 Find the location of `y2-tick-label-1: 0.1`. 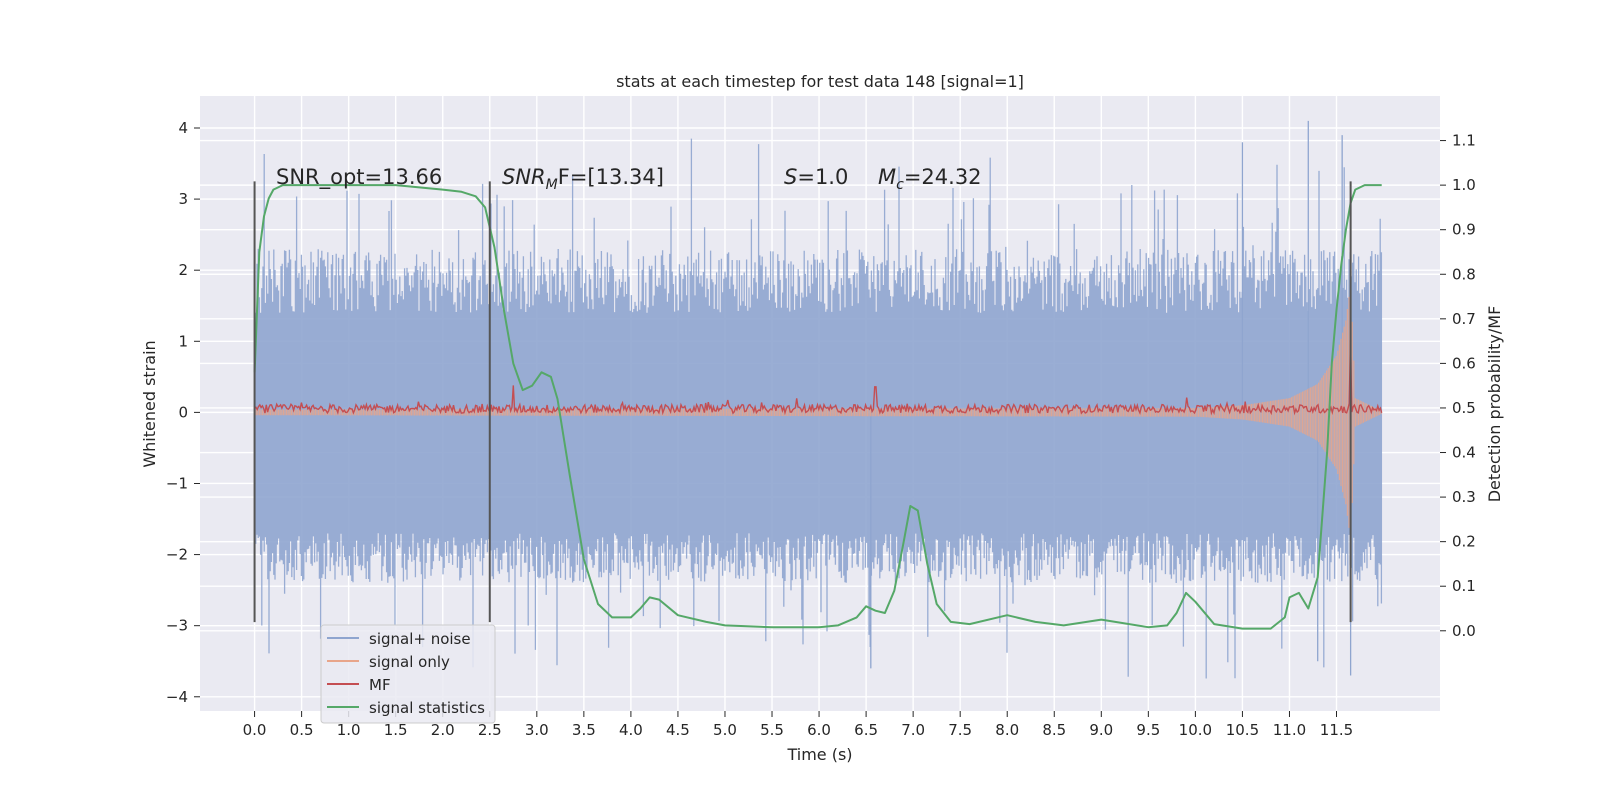

y2-tick-label-1: 0.1 is located at coordinates (1464, 586).